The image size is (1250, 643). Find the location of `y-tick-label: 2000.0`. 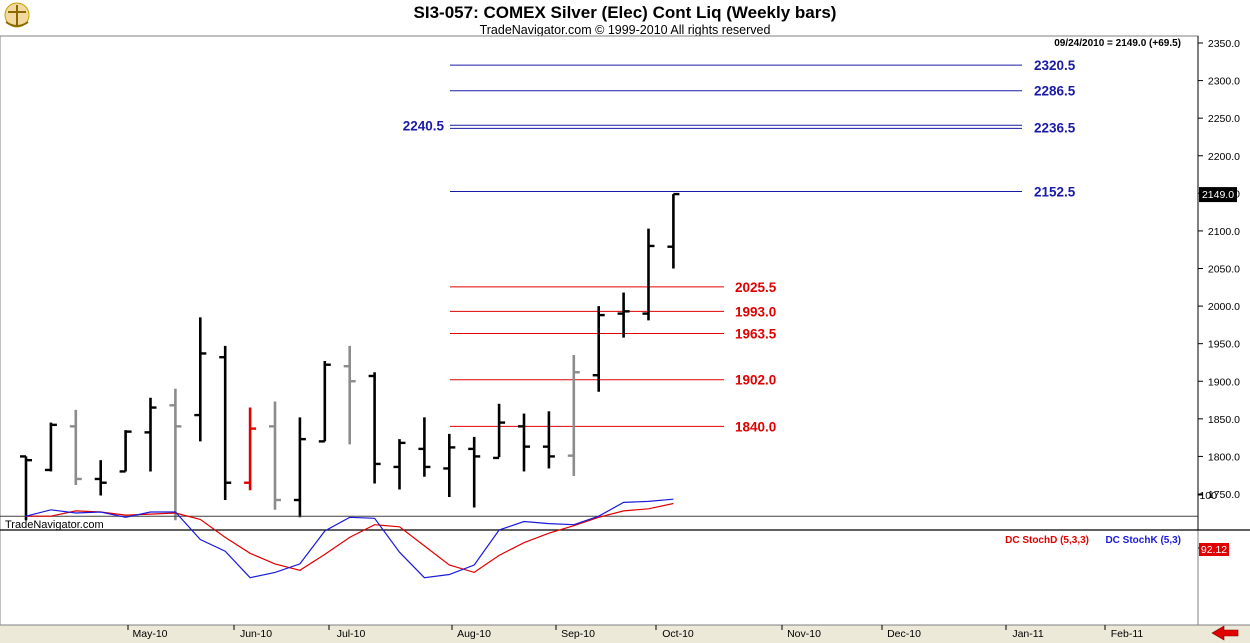

y-tick-label: 2000.0 is located at coordinates (1224, 307).